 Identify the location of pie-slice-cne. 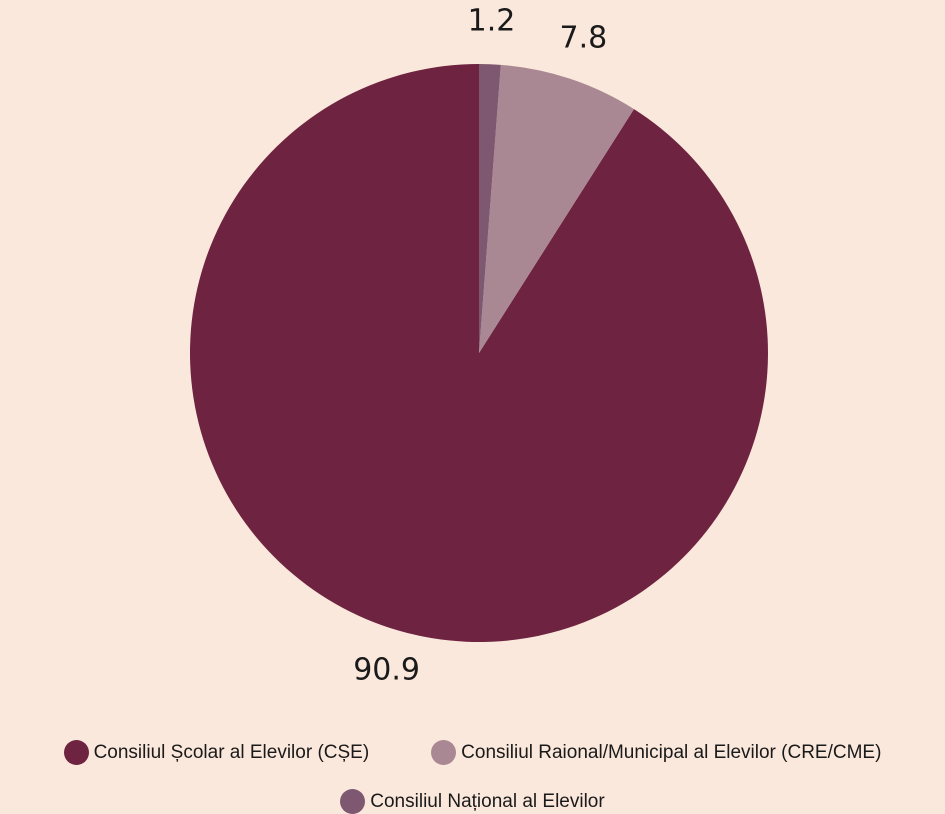
(490, 208).